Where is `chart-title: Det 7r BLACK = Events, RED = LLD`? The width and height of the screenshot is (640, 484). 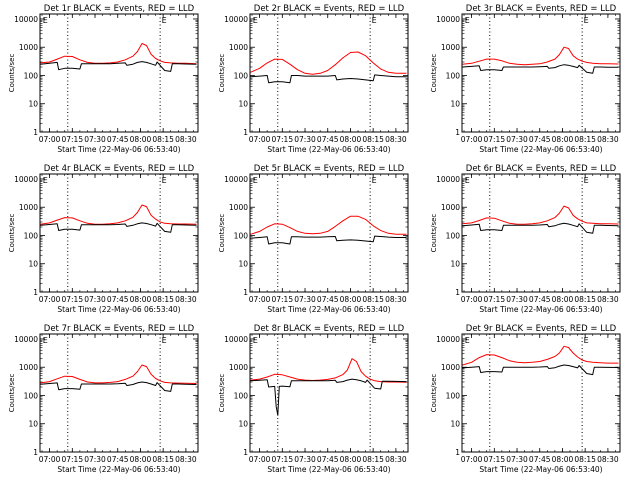 chart-title: Det 7r BLACK = Events, RED = LLD is located at coordinates (119, 329).